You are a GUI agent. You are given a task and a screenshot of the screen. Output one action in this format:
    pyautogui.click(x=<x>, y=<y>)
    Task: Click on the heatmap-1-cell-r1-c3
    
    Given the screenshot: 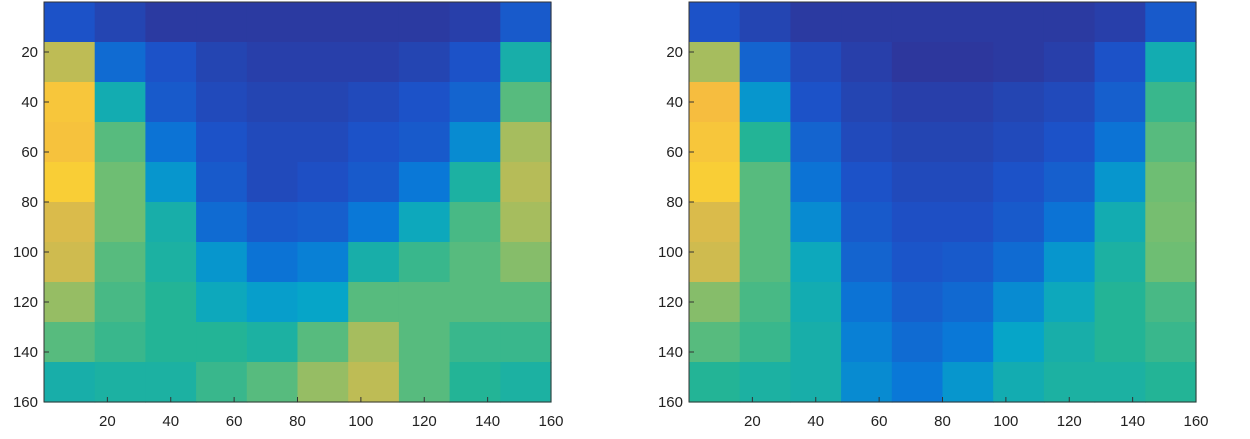 What is the action you would take?
    pyautogui.click(x=867, y=62)
    